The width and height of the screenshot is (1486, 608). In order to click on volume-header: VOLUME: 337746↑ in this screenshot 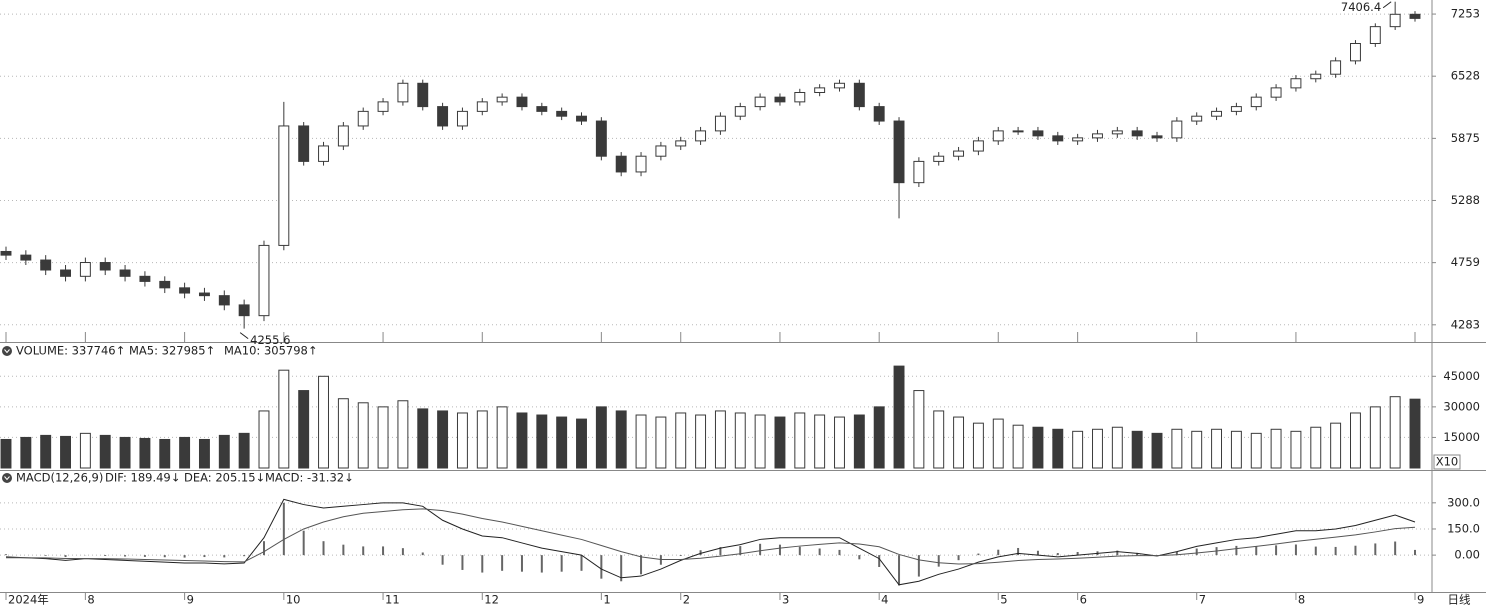, I will do `click(70, 351)`.